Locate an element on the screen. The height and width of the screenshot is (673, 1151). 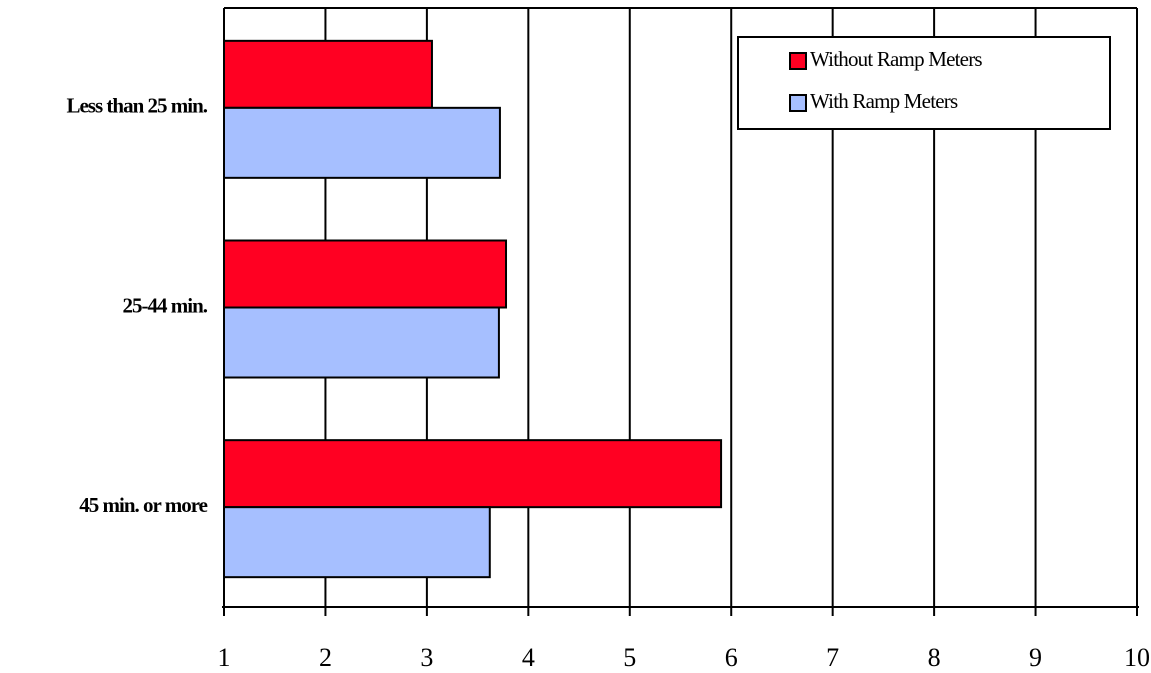
x-tick-label: 4 is located at coordinates (528, 657).